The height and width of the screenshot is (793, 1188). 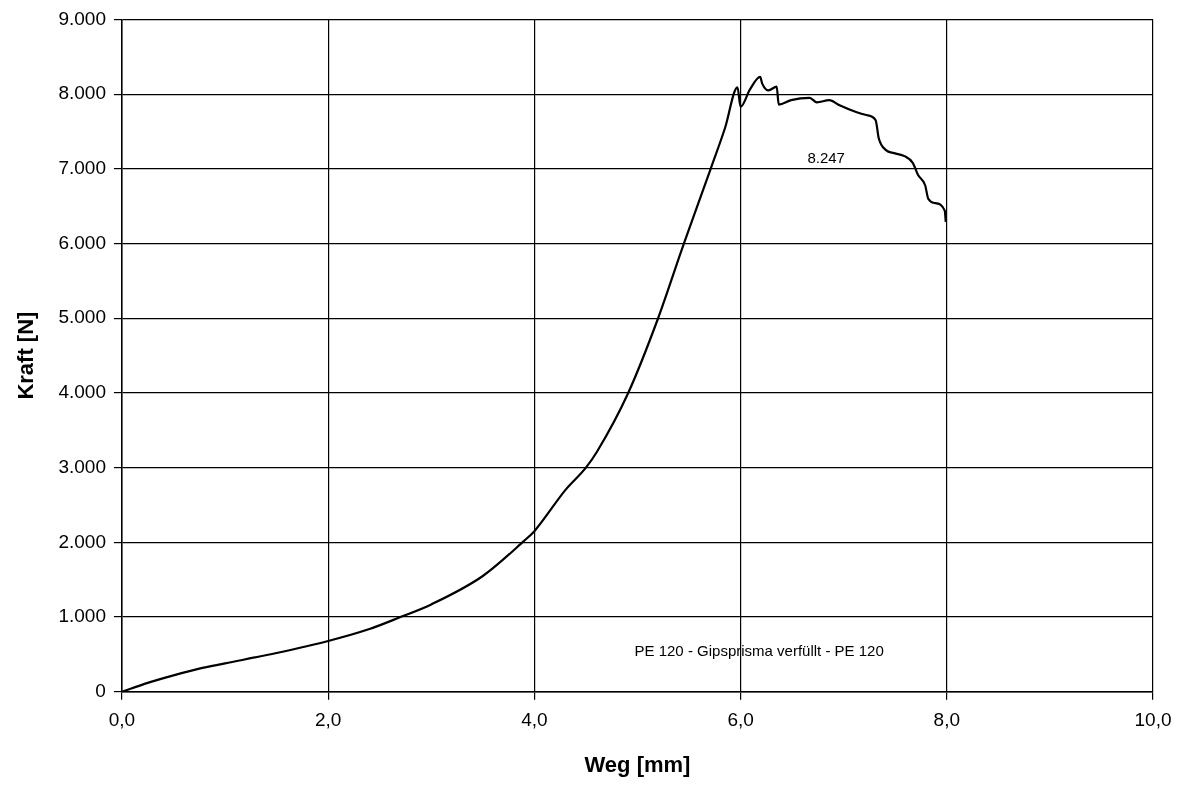 I want to click on x-tick-label: 8,0, so click(x=946, y=720).